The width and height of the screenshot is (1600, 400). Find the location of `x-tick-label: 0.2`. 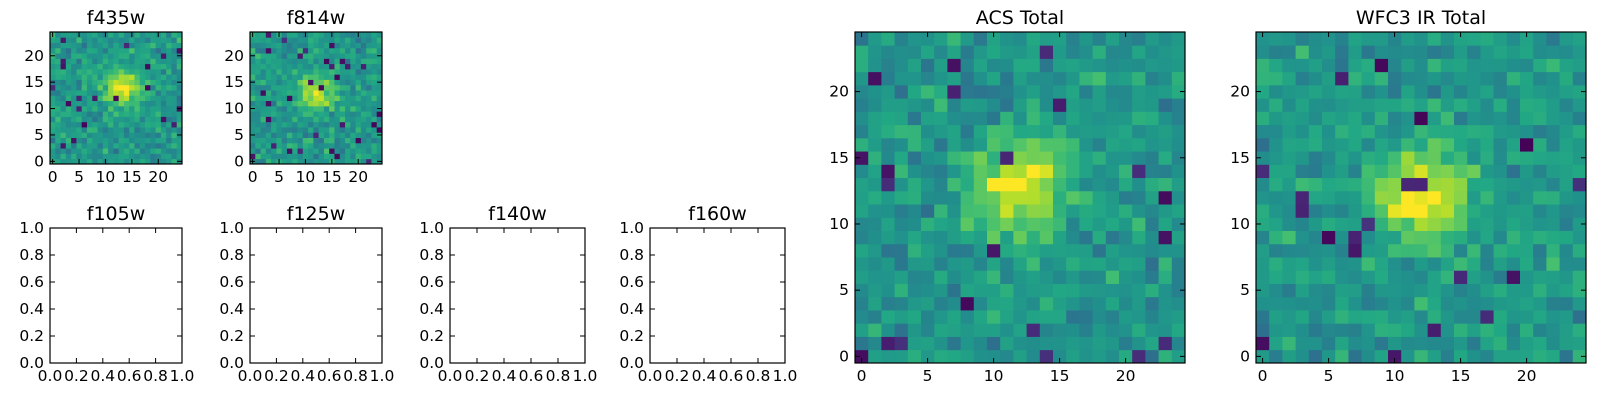

x-tick-label: 0.2 is located at coordinates (477, 376).